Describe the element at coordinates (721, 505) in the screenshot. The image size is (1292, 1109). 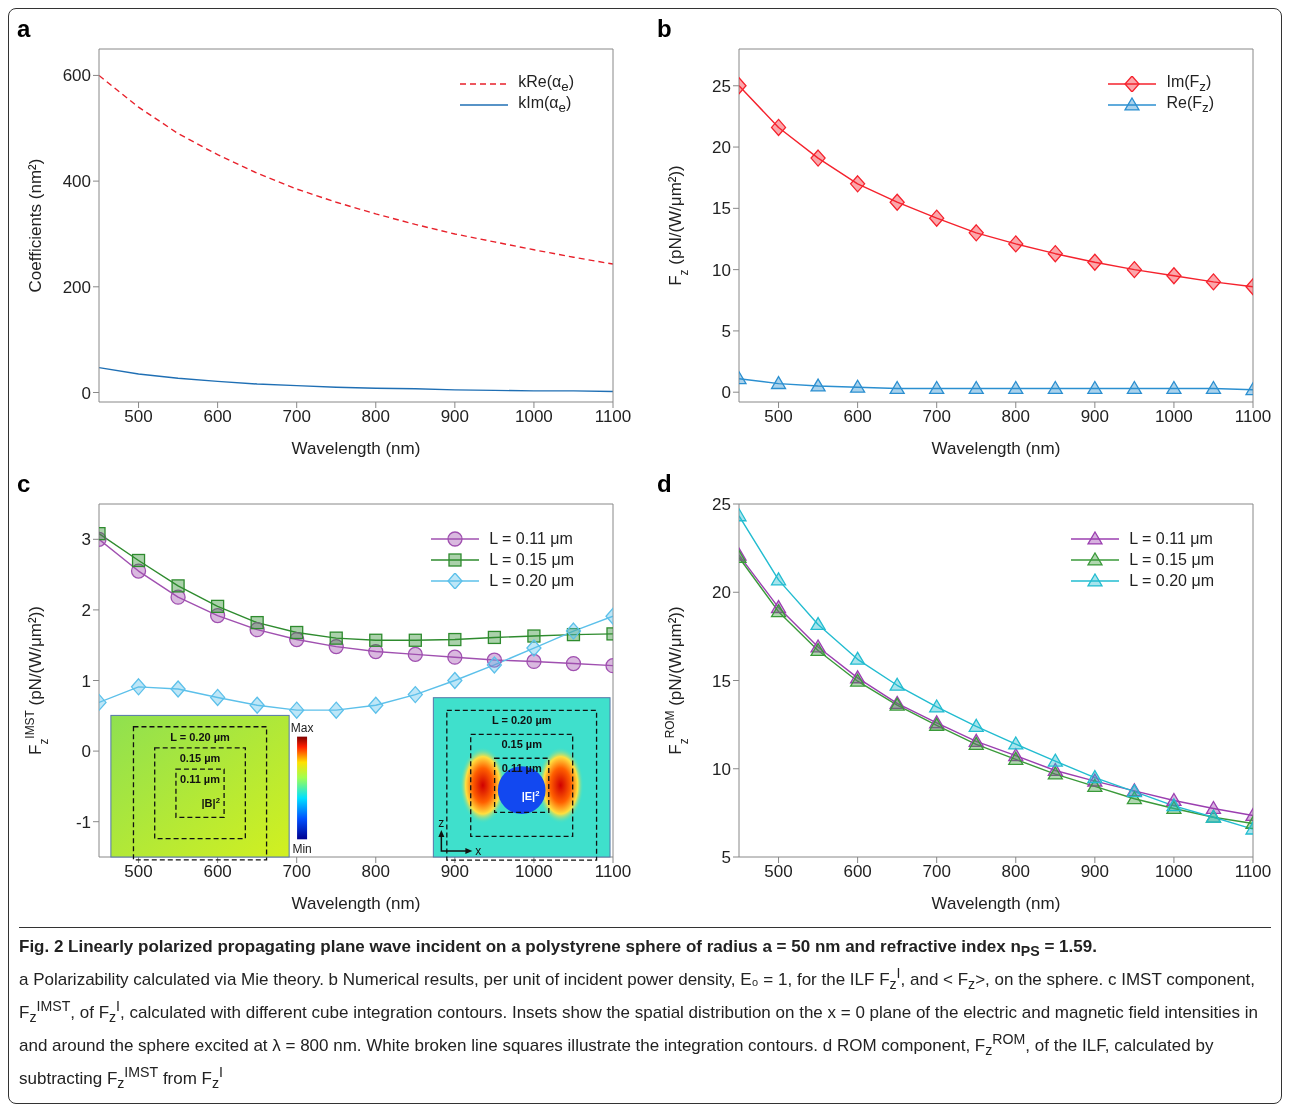
I see `y-tick-label: 25` at that location.